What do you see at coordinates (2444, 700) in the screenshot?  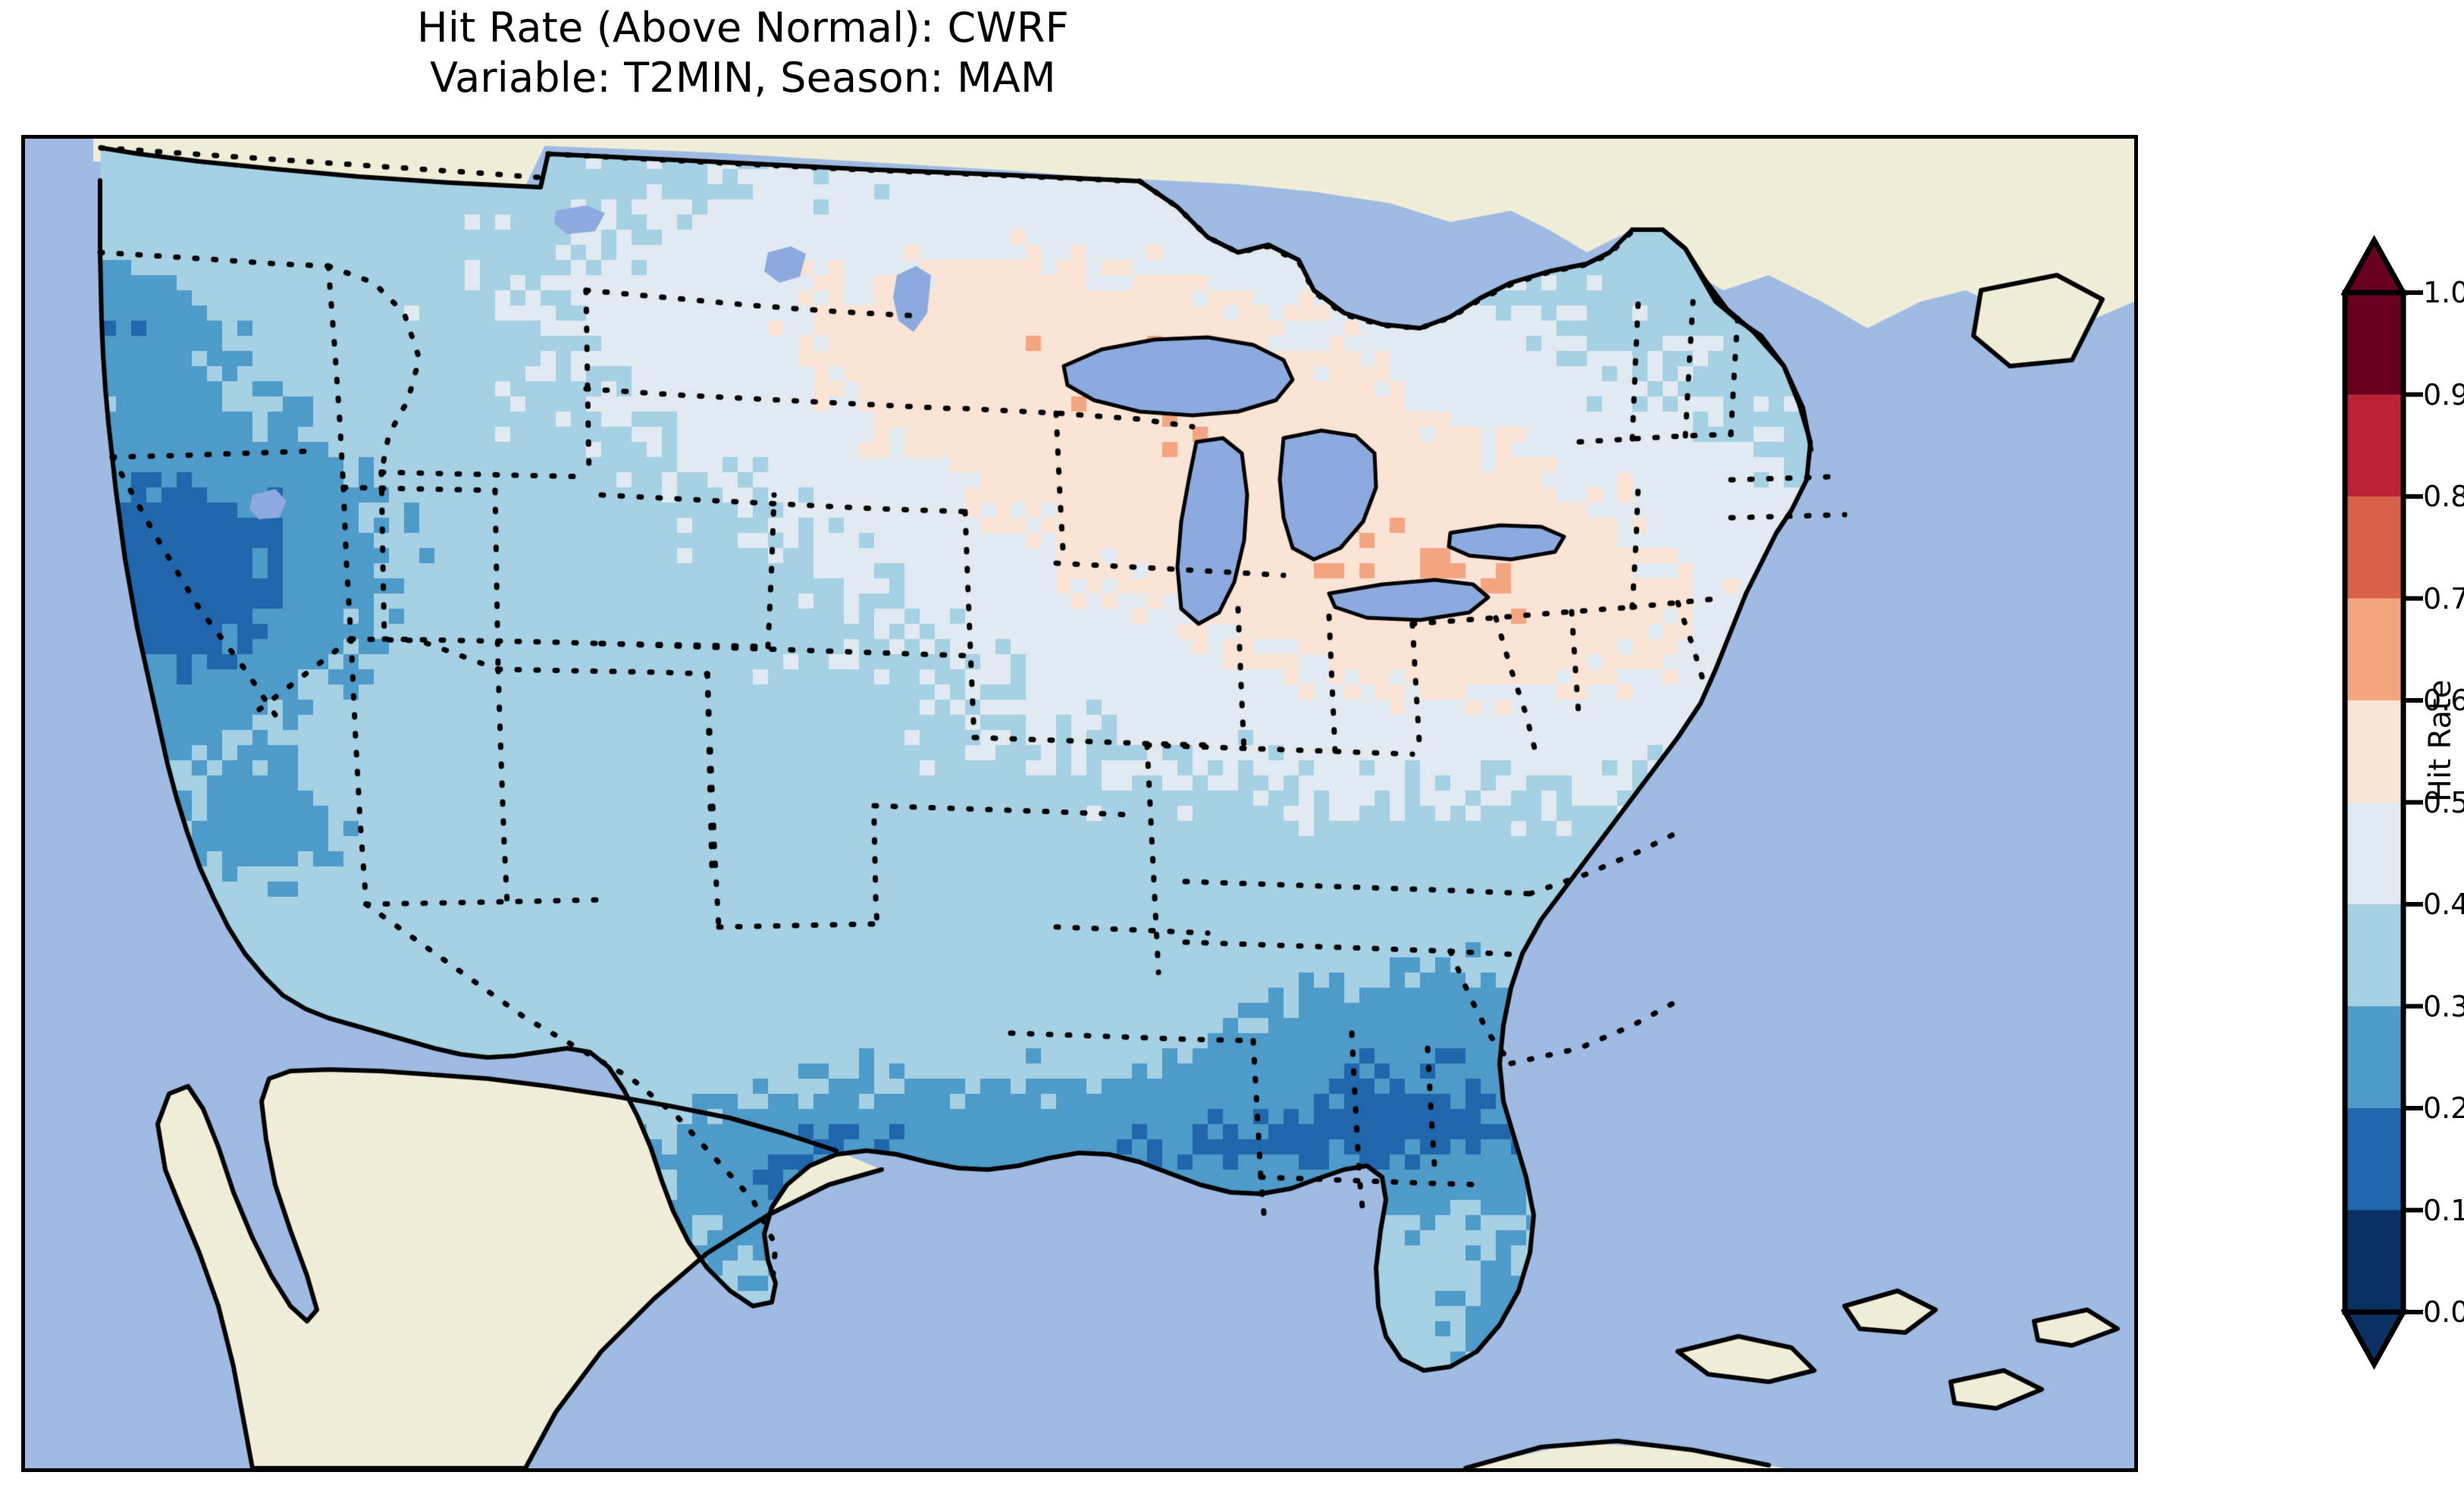 I see `colorbar-tick-label: 0.6` at bounding box center [2444, 700].